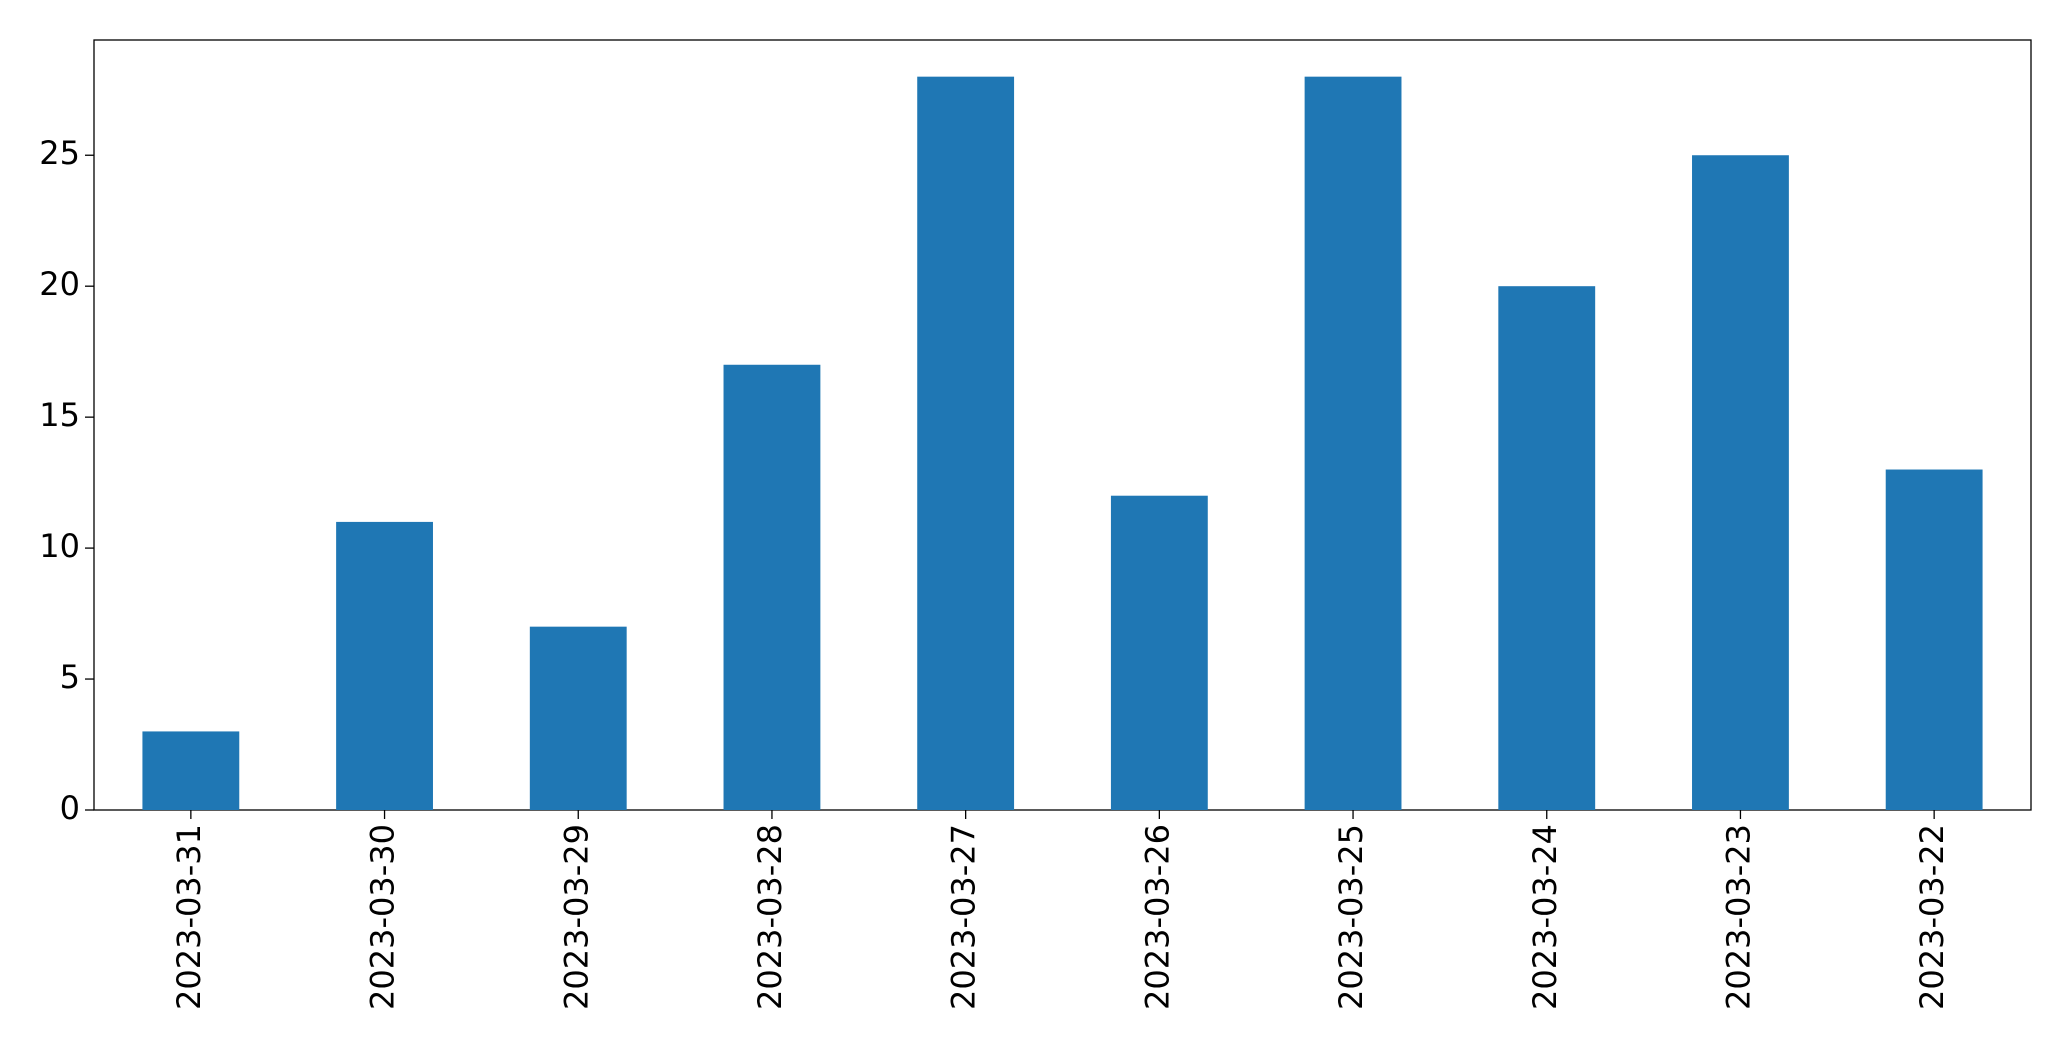  Describe the element at coordinates (964, 917) in the screenshot. I see `x-tick-label: 2023-03-27` at that location.